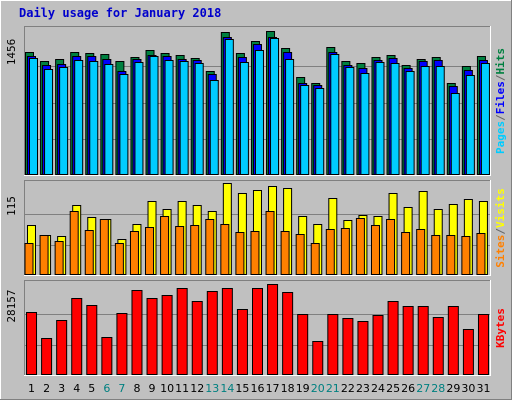 This screenshot has width=512, height=400. I want to click on day-label: 15, so click(242, 388).